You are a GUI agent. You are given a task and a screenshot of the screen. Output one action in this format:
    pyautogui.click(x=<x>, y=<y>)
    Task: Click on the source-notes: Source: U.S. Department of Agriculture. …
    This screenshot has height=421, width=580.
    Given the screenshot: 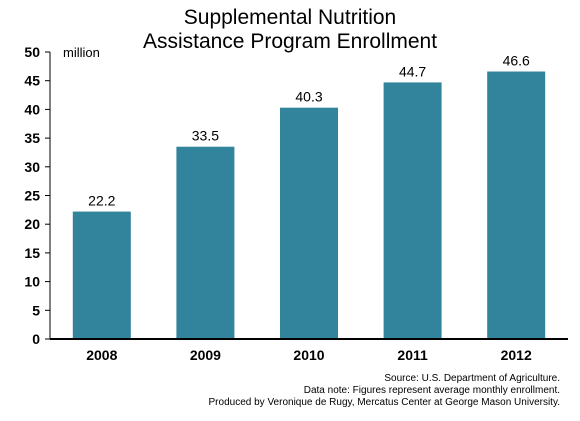 What is the action you would take?
    pyautogui.click(x=384, y=391)
    